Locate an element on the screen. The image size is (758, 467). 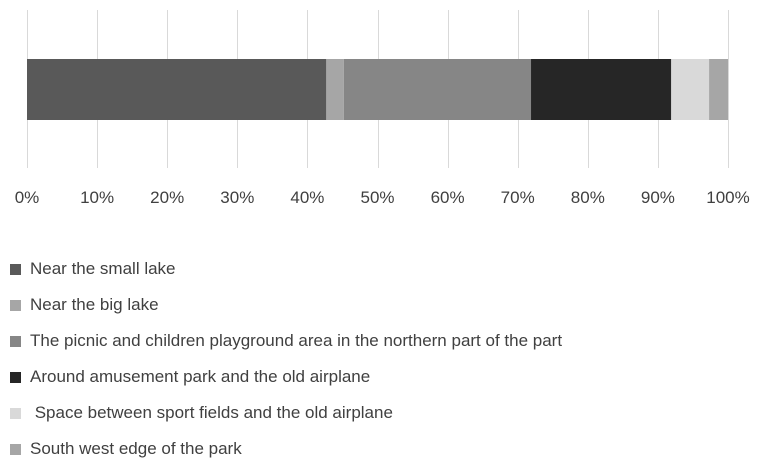
x-tick-label: 0% is located at coordinates (27, 197).